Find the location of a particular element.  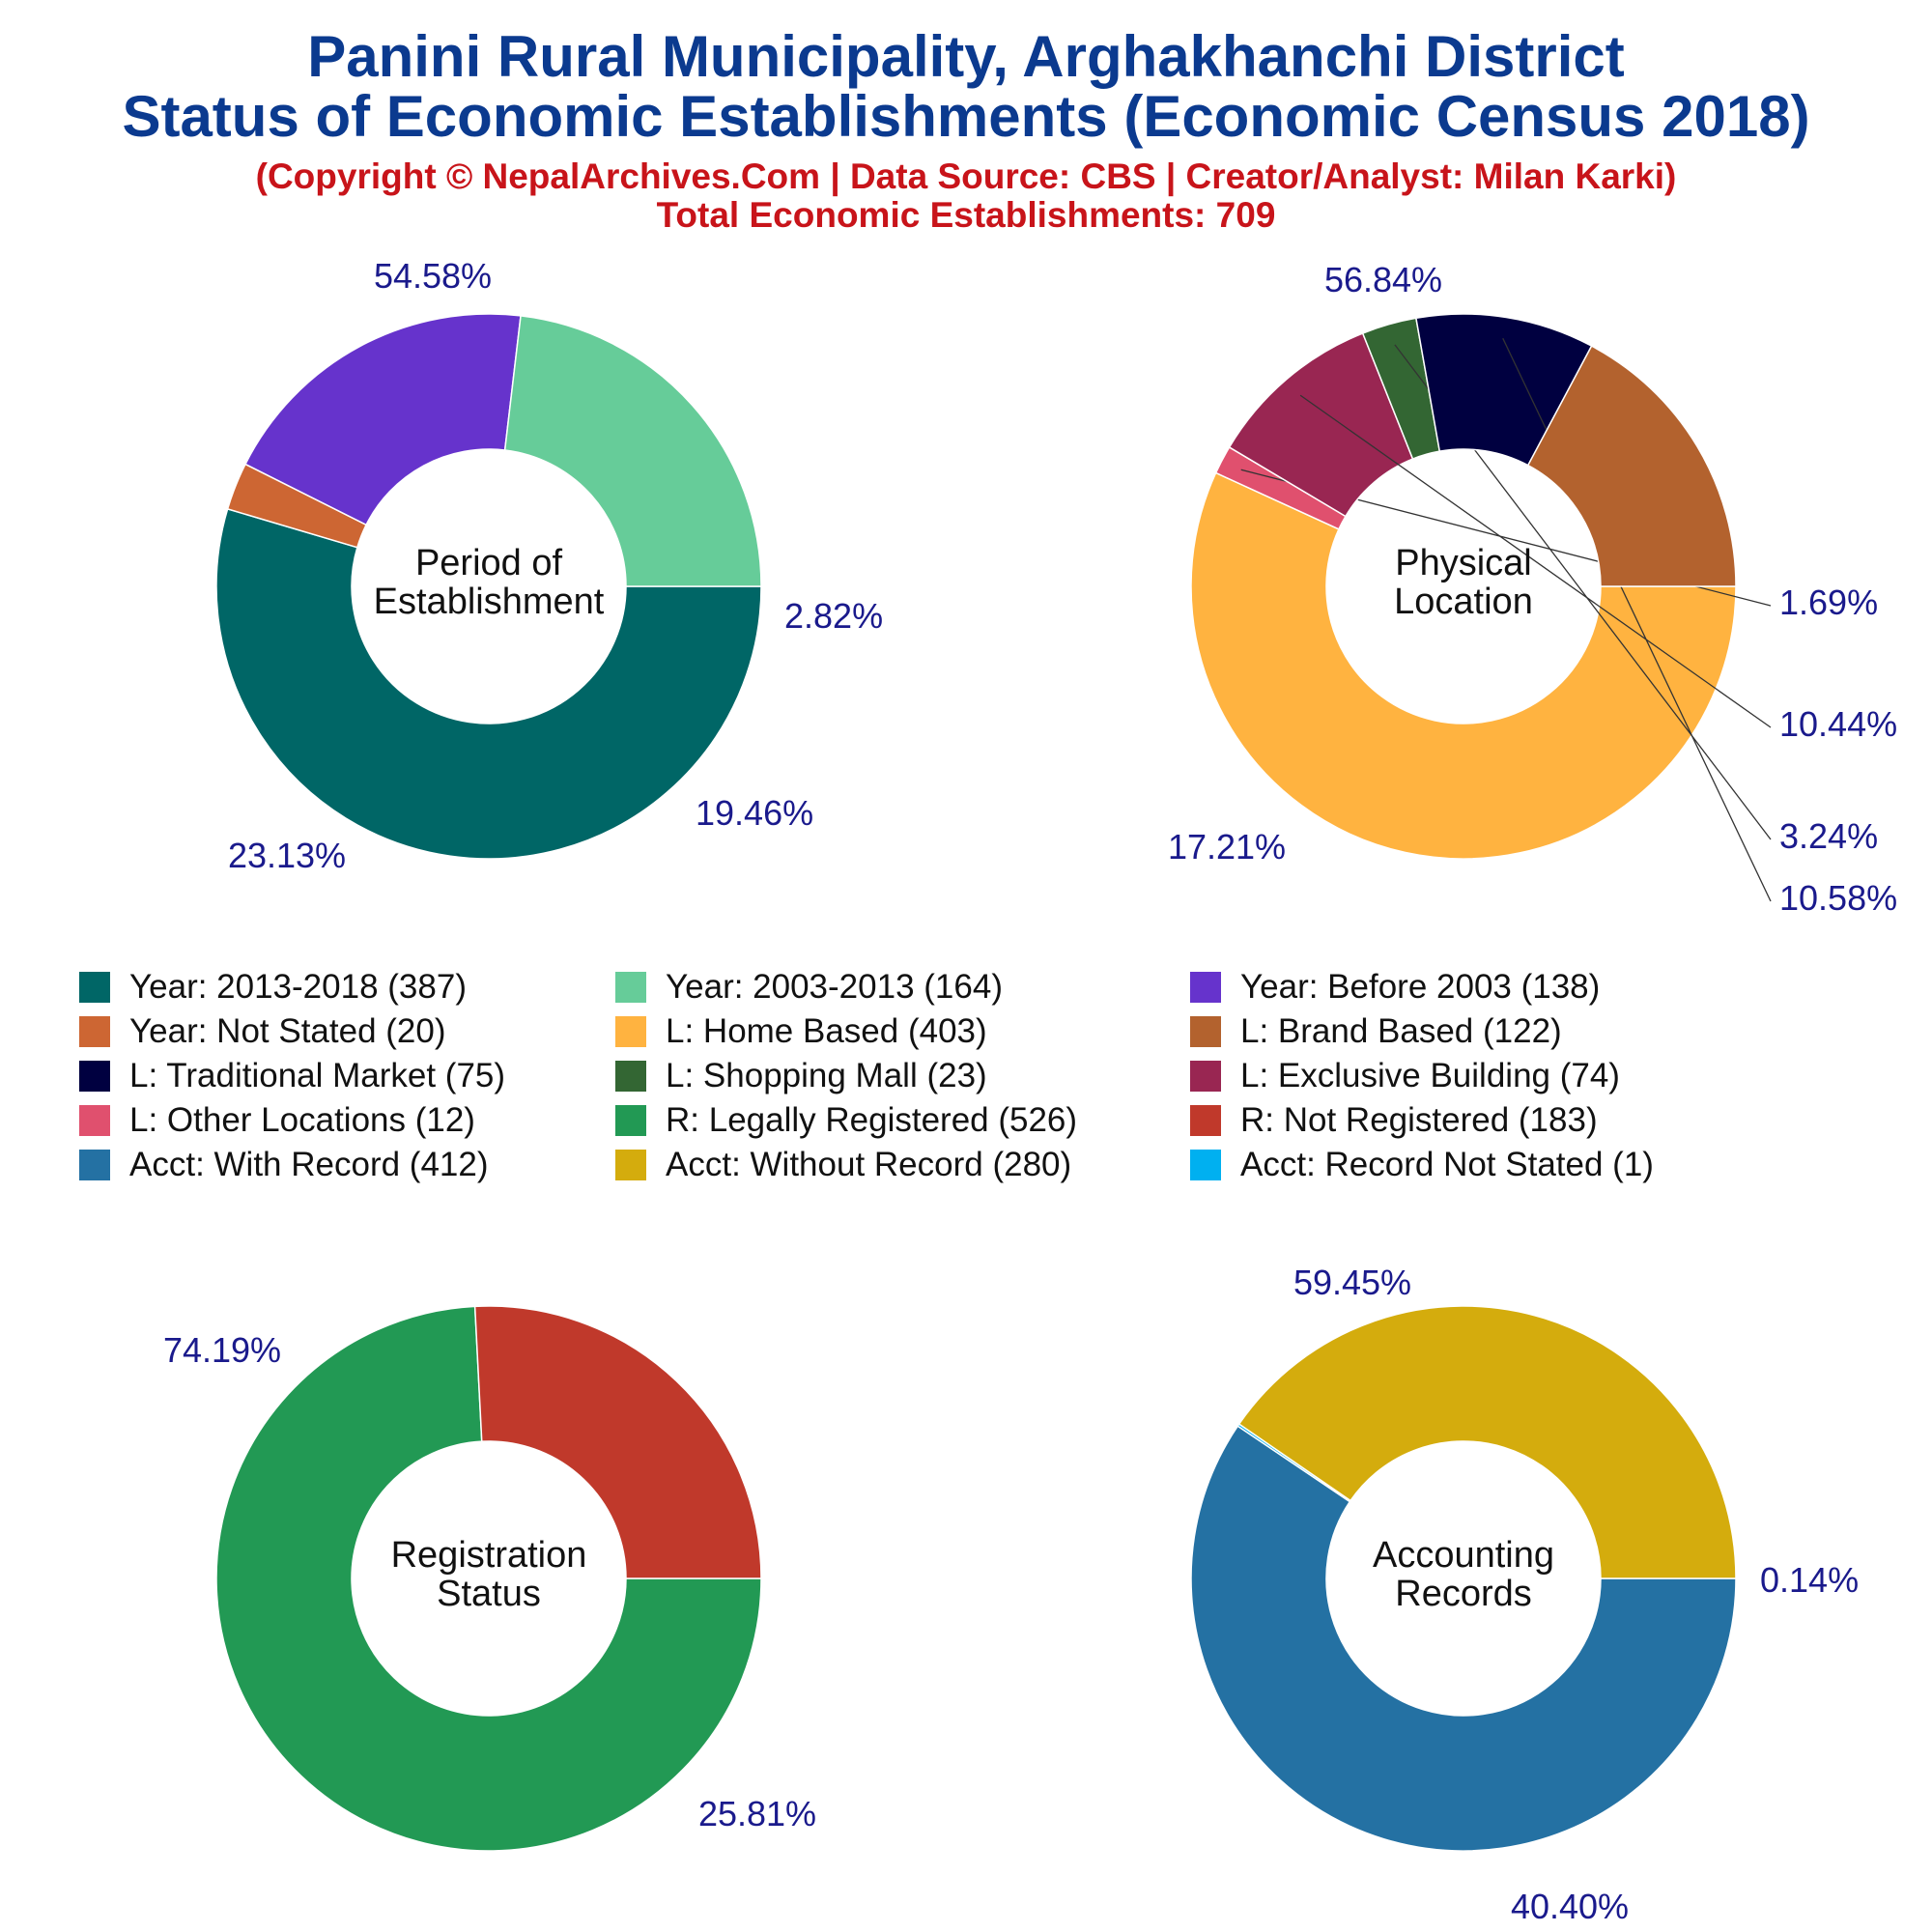

legend-label: R: Not Registered (183) is located at coordinates (1419, 1120).